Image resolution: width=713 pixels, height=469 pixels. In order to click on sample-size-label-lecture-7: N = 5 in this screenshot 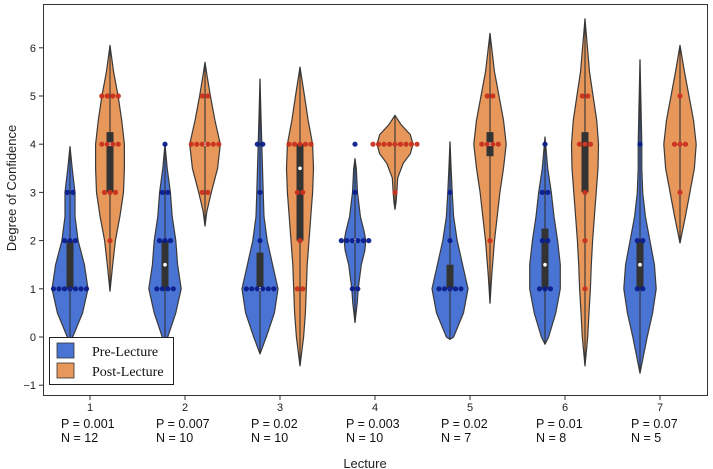, I will do `click(646, 438)`.